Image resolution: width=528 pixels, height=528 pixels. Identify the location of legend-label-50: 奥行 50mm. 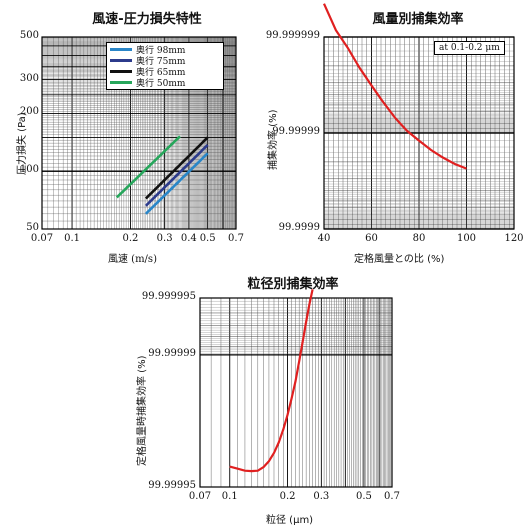
(161, 84).